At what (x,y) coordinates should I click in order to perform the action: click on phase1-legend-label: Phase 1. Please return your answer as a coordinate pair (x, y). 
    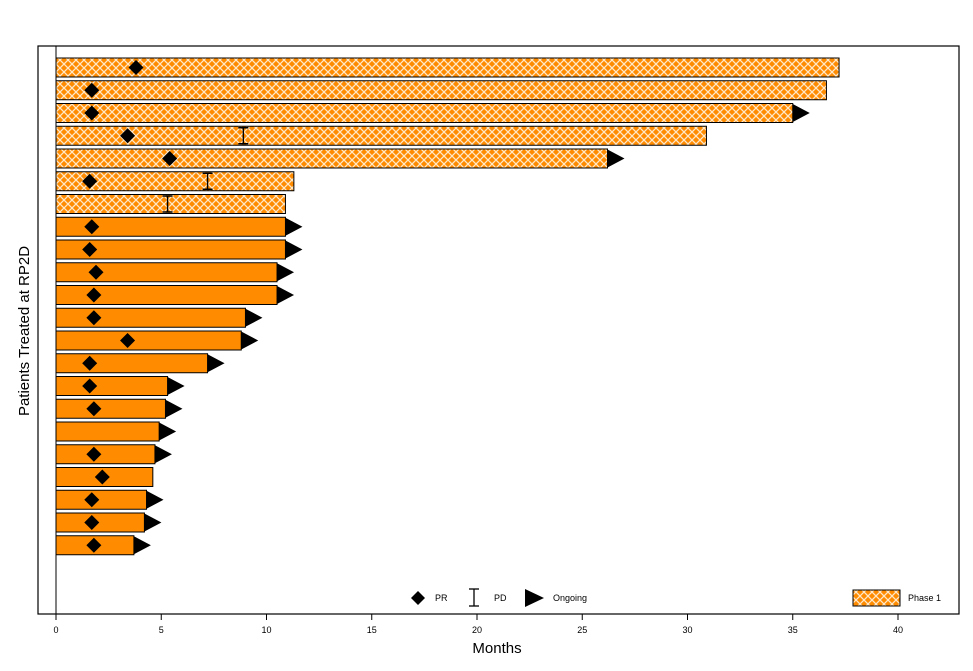
    Looking at the image, I should click on (924, 598).